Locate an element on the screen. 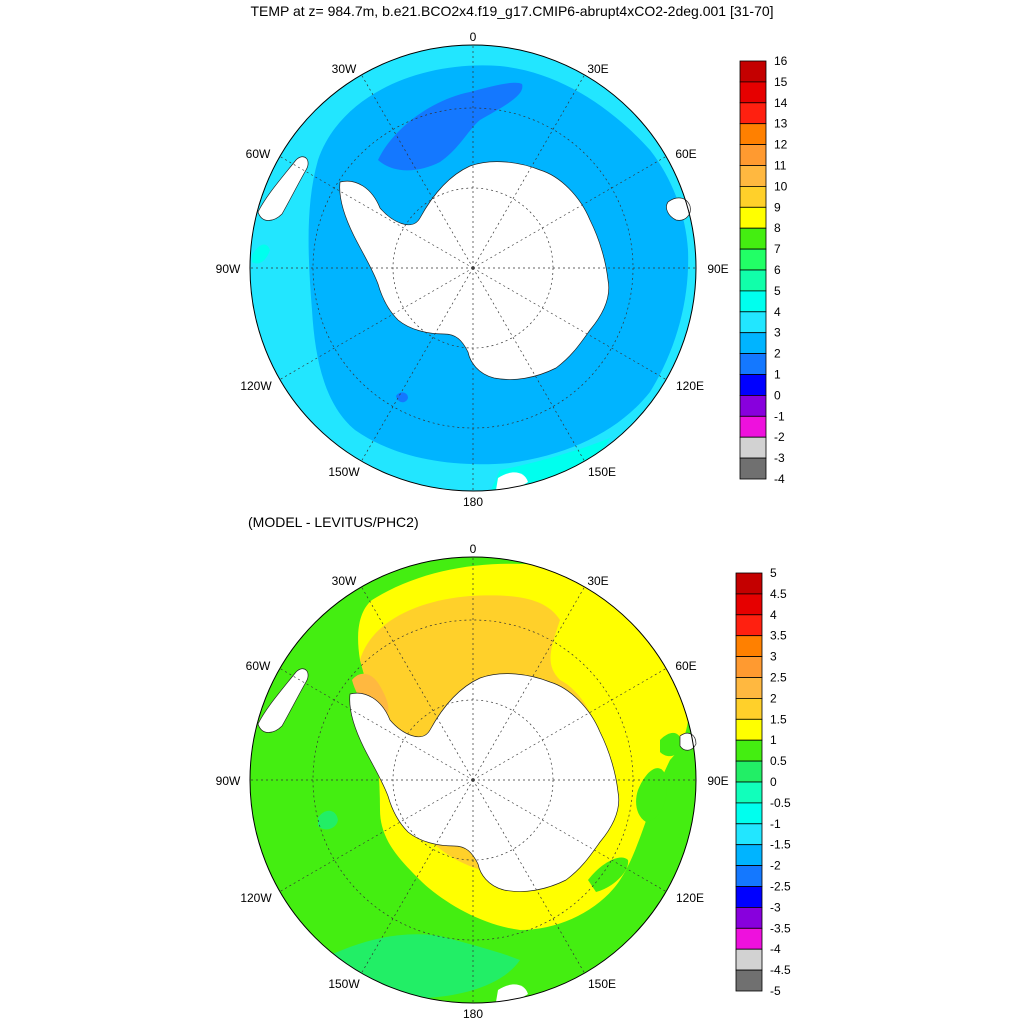 Image resolution: width=1024 pixels, height=1024 pixels. top-label-30w: 30W is located at coordinates (344, 69).